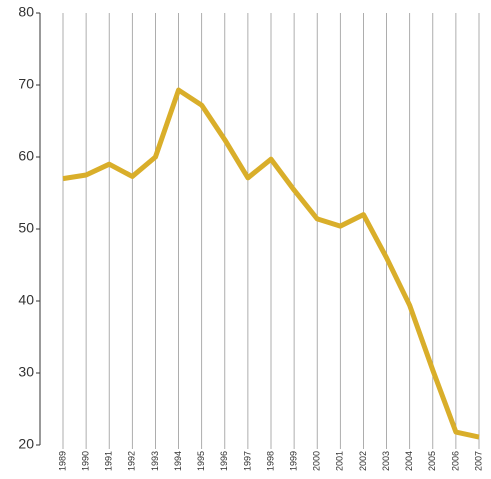 Image resolution: width=491 pixels, height=479 pixels. Describe the element at coordinates (26, 12) in the screenshot. I see `y-tick-label: 80` at that location.